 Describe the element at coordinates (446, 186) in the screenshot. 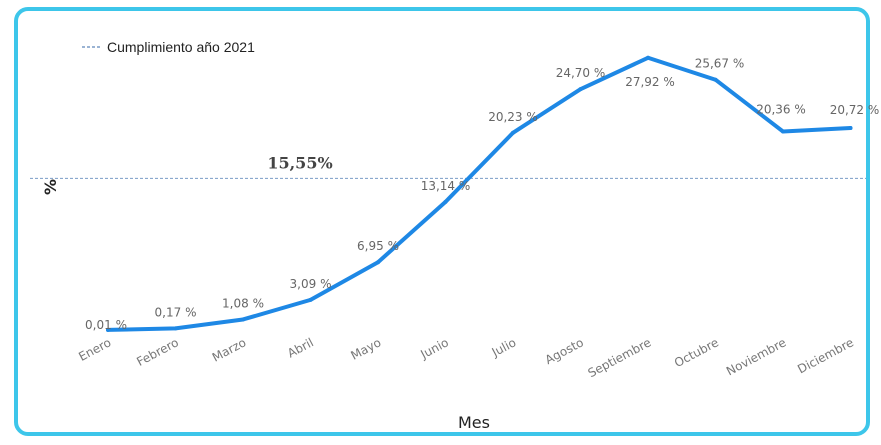

I see `data-label: 13,14 %` at that location.